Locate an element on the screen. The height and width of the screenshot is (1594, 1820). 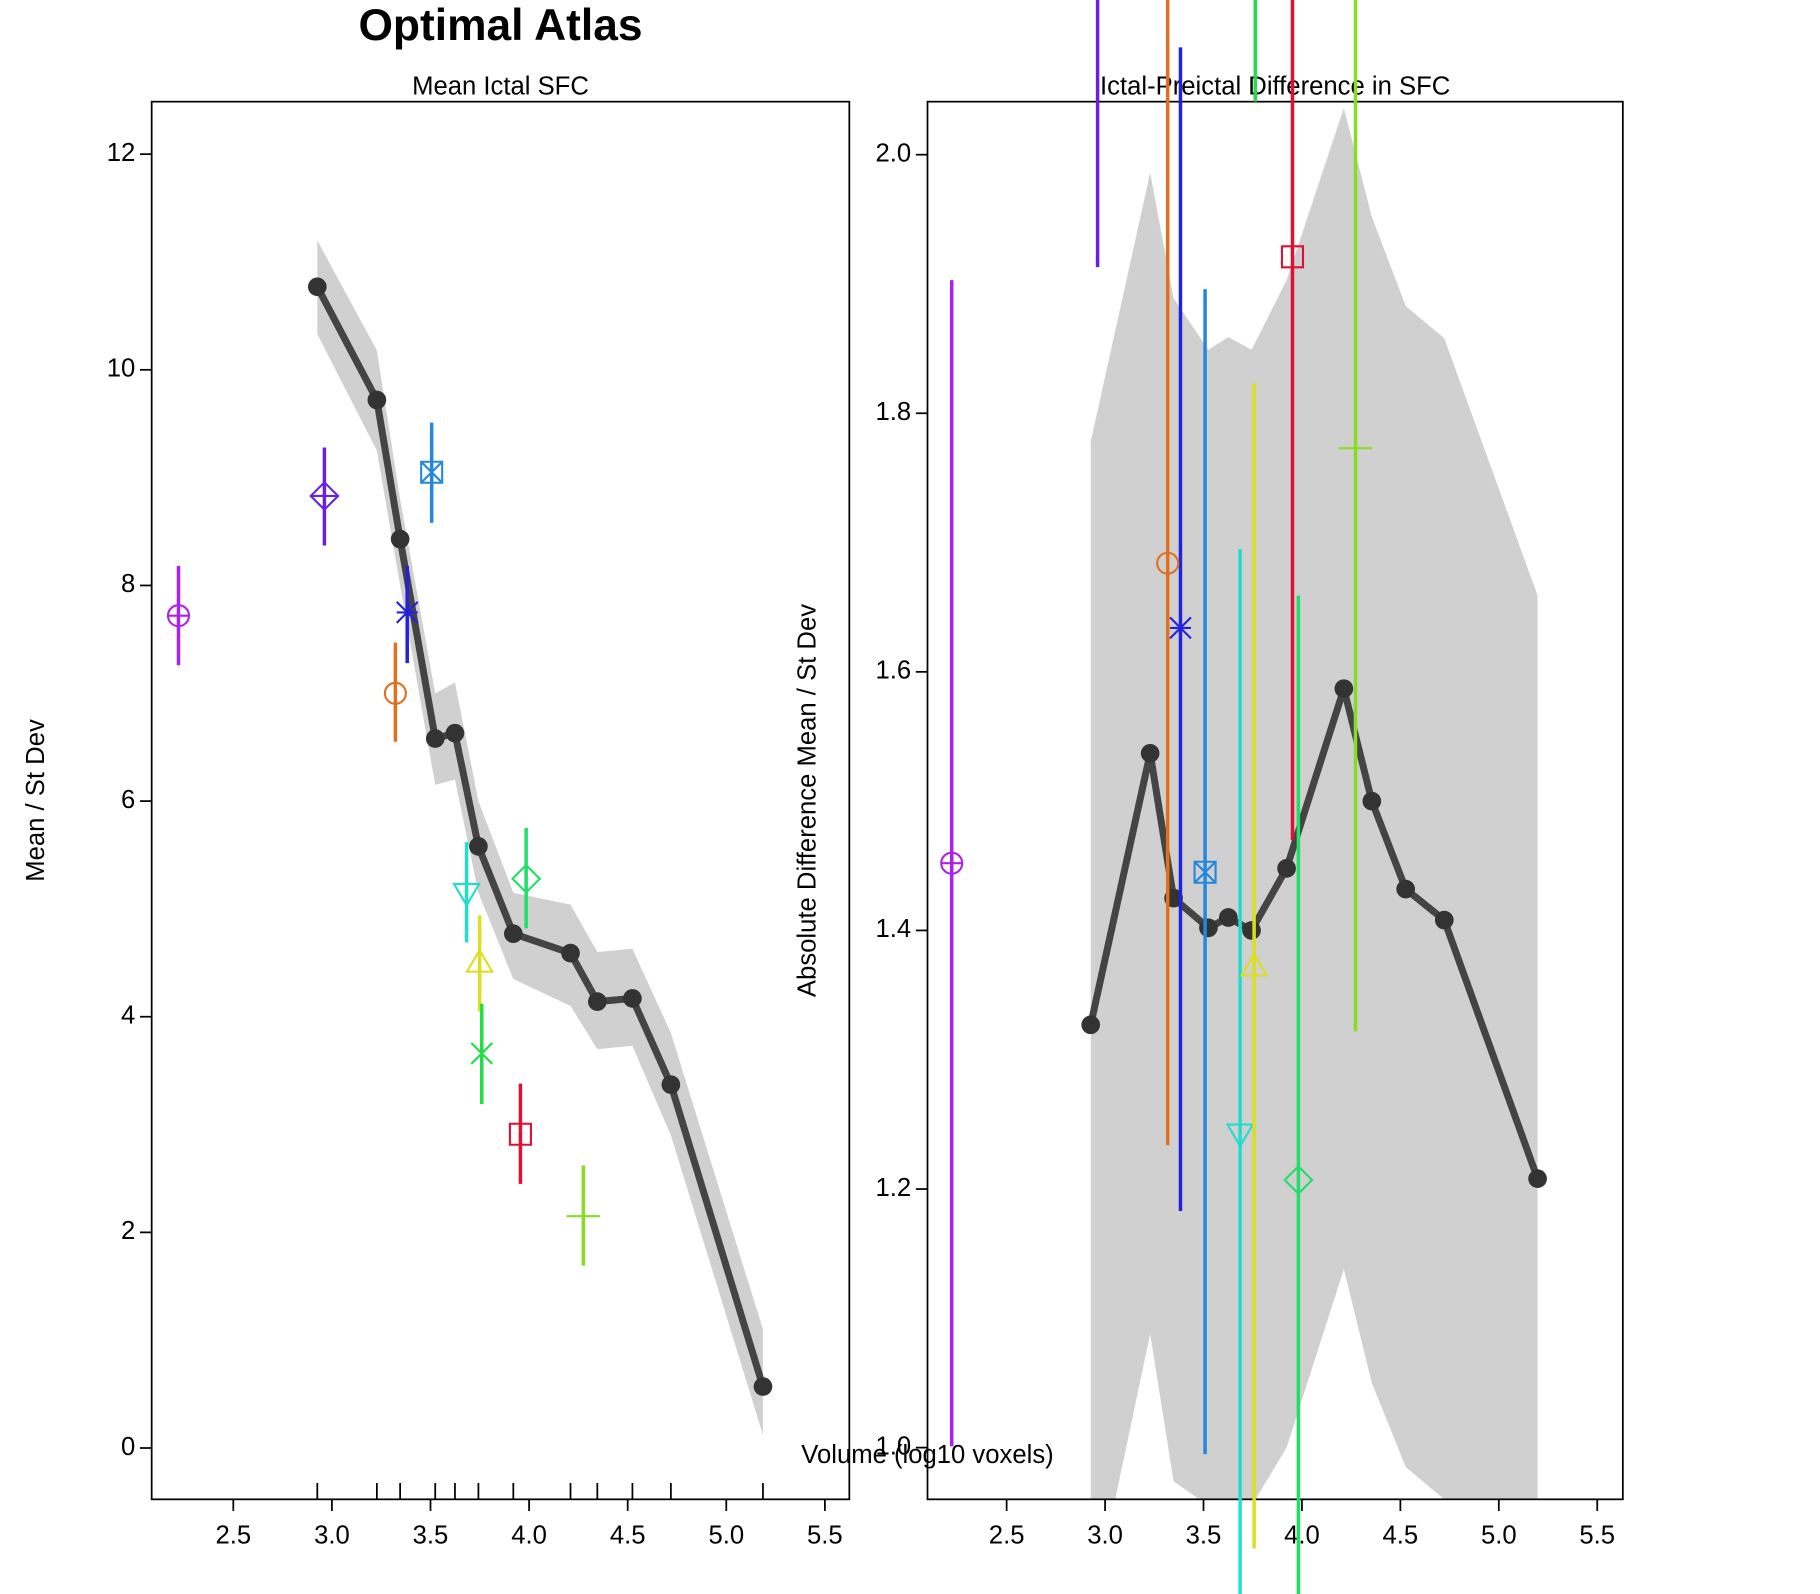
panel-title: Ictal-Preictal Difference in SFC is located at coordinates (1275, 86).